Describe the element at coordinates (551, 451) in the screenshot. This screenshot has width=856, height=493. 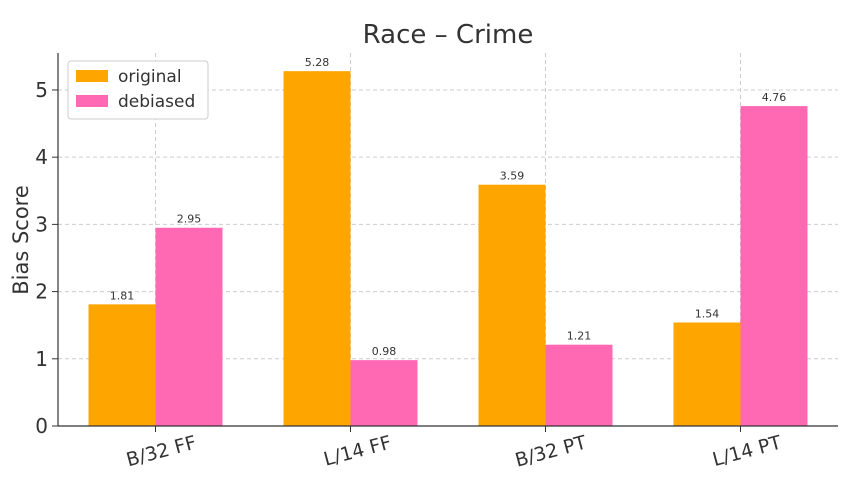
I see `x-tick-label: B/32 PT` at that location.